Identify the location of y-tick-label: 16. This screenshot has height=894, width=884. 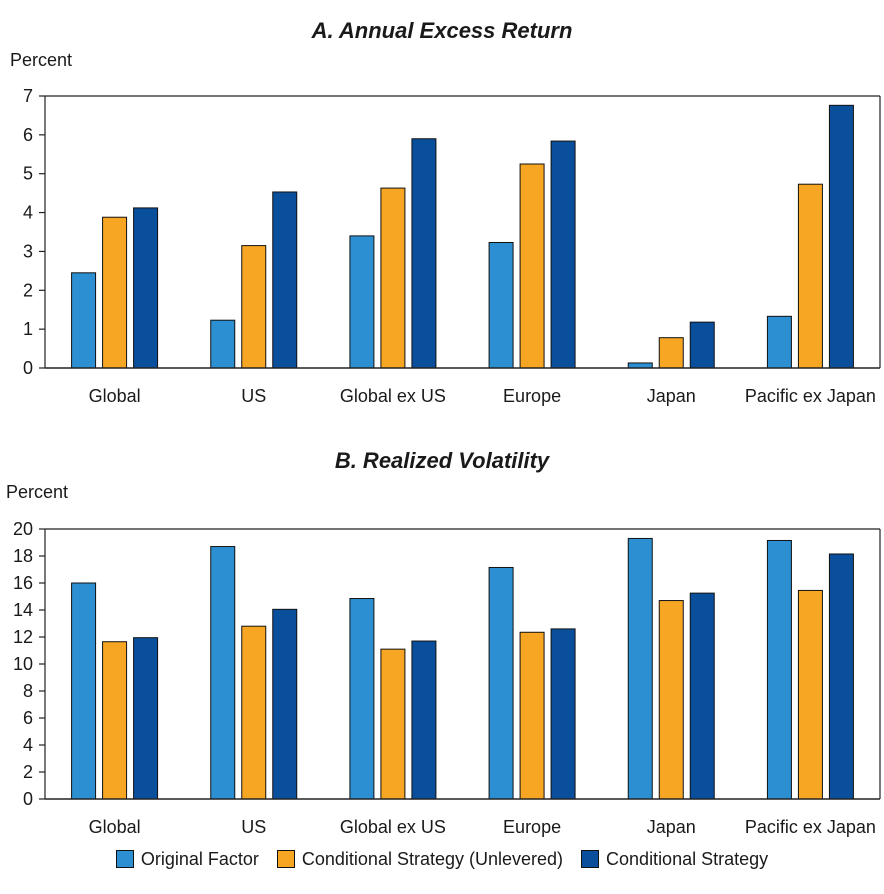
(23, 583).